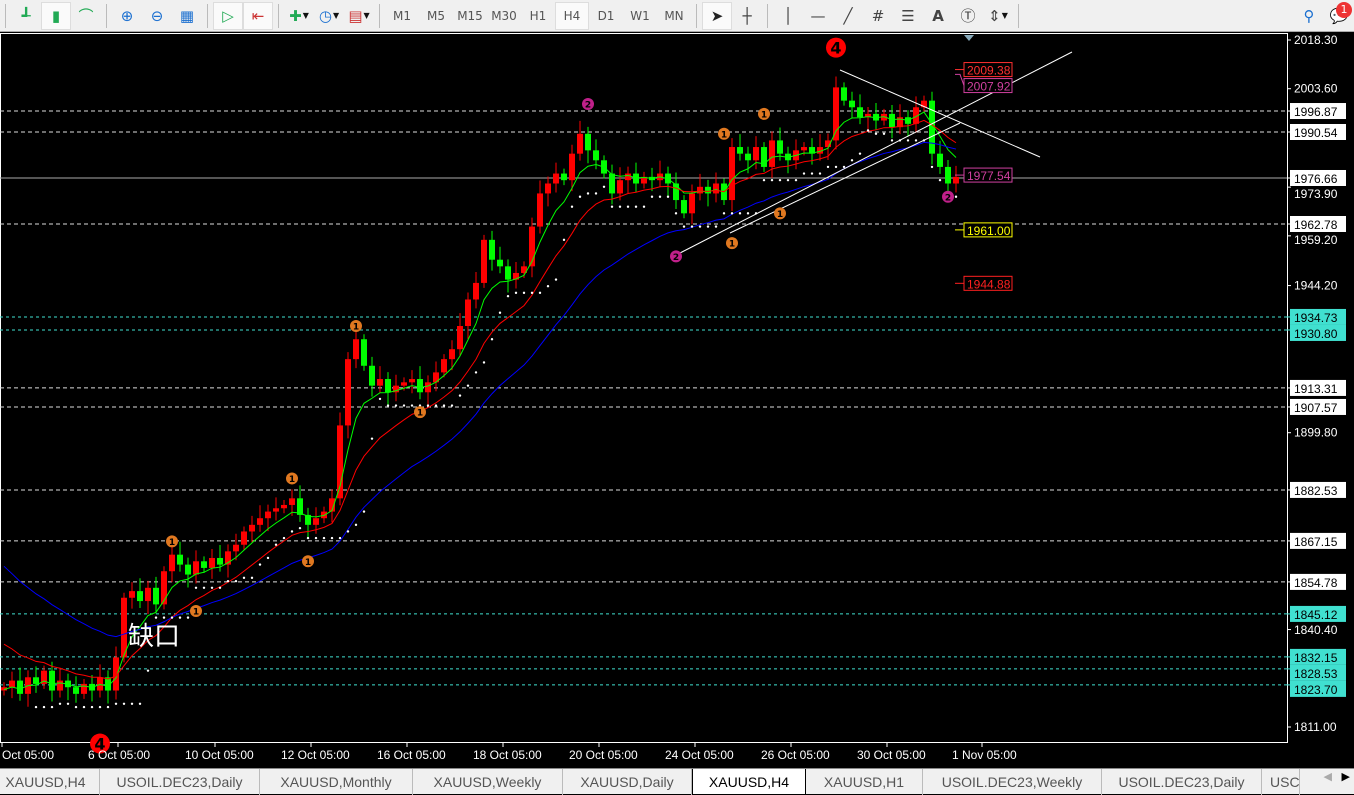 This screenshot has height=795, width=1354. I want to click on chart-tab: USOIL.DEC23,Weekly, so click(1012, 782).